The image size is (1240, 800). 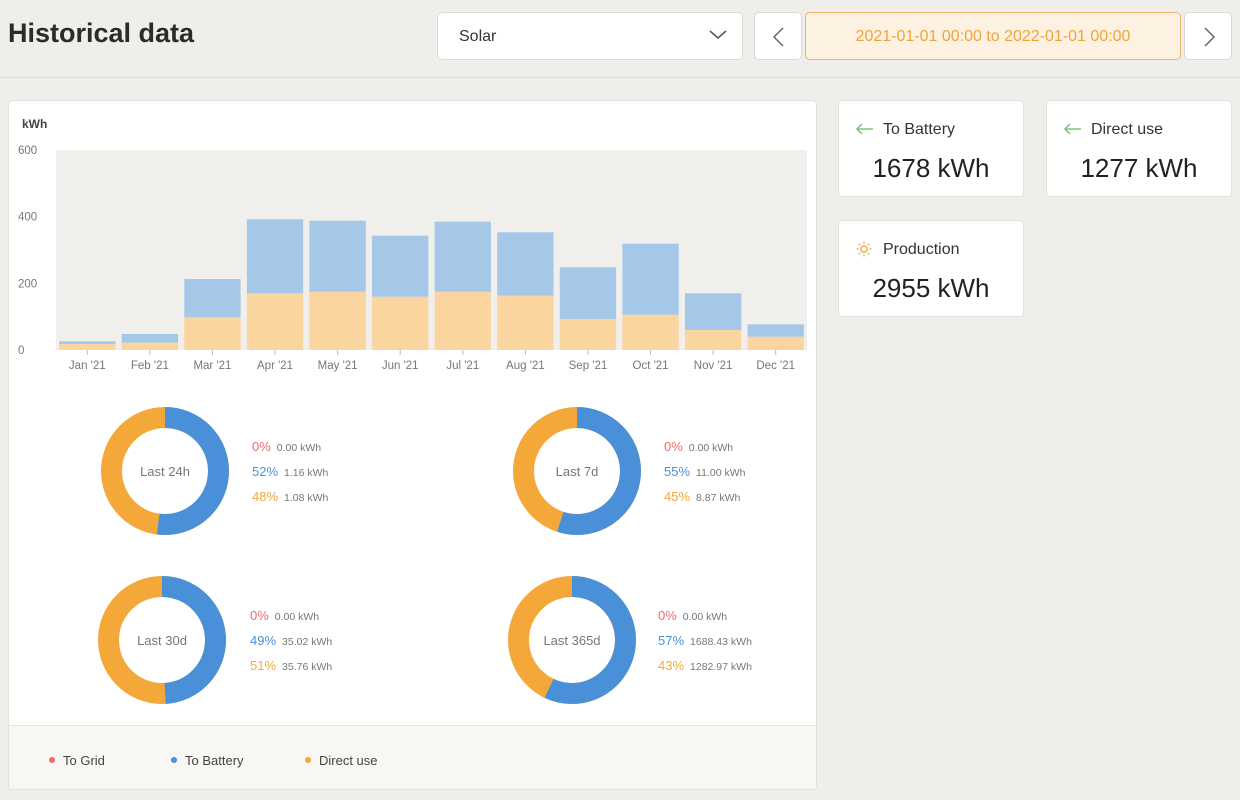 What do you see at coordinates (265, 496) in the screenshot?
I see `share-percent: 48%` at bounding box center [265, 496].